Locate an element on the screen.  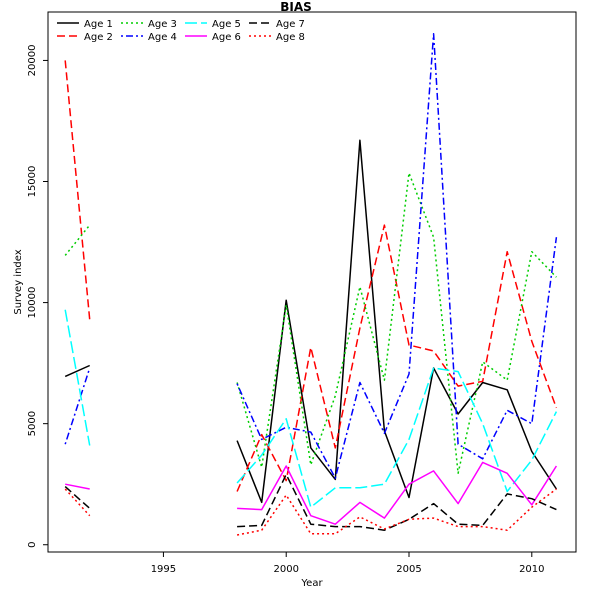
y-axis: 0 5000 10000 15000 20000 is located at coordinates (37, 296).